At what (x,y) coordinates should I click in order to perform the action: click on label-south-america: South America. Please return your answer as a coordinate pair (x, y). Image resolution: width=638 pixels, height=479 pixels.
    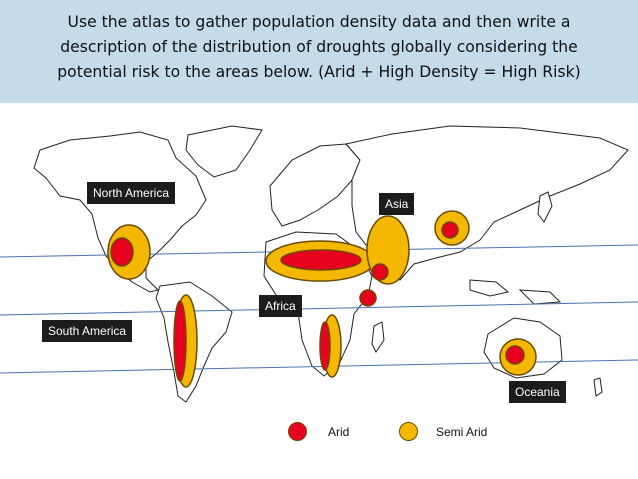
    Looking at the image, I should click on (87, 331).